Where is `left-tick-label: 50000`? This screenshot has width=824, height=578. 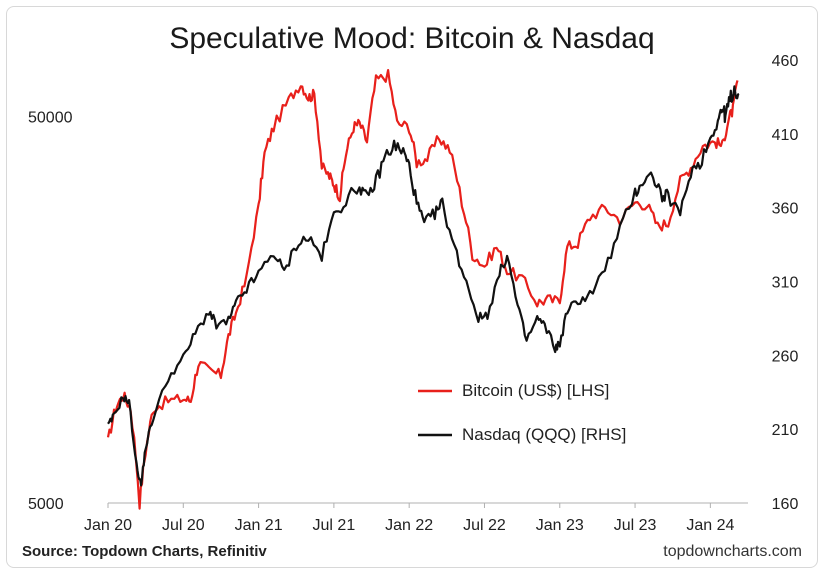 left-tick-label: 50000 is located at coordinates (50, 117).